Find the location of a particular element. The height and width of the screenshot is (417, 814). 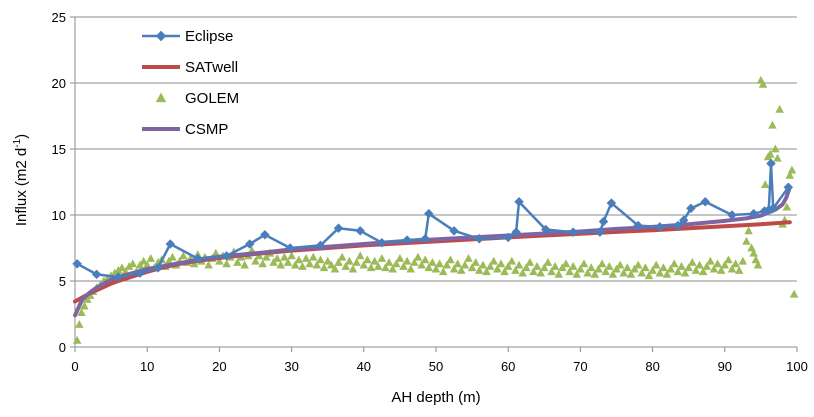

y-tick-label: 20 is located at coordinates (59, 83).